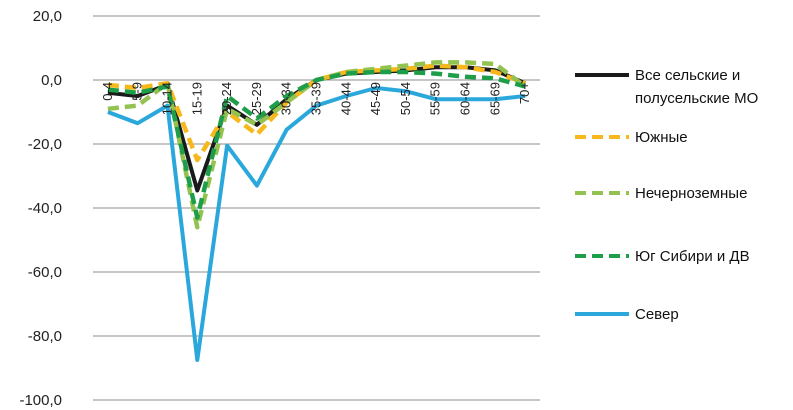 The height and width of the screenshot is (410, 793). What do you see at coordinates (494, 98) in the screenshot?
I see `x-tick-label: 65-69` at bounding box center [494, 98].